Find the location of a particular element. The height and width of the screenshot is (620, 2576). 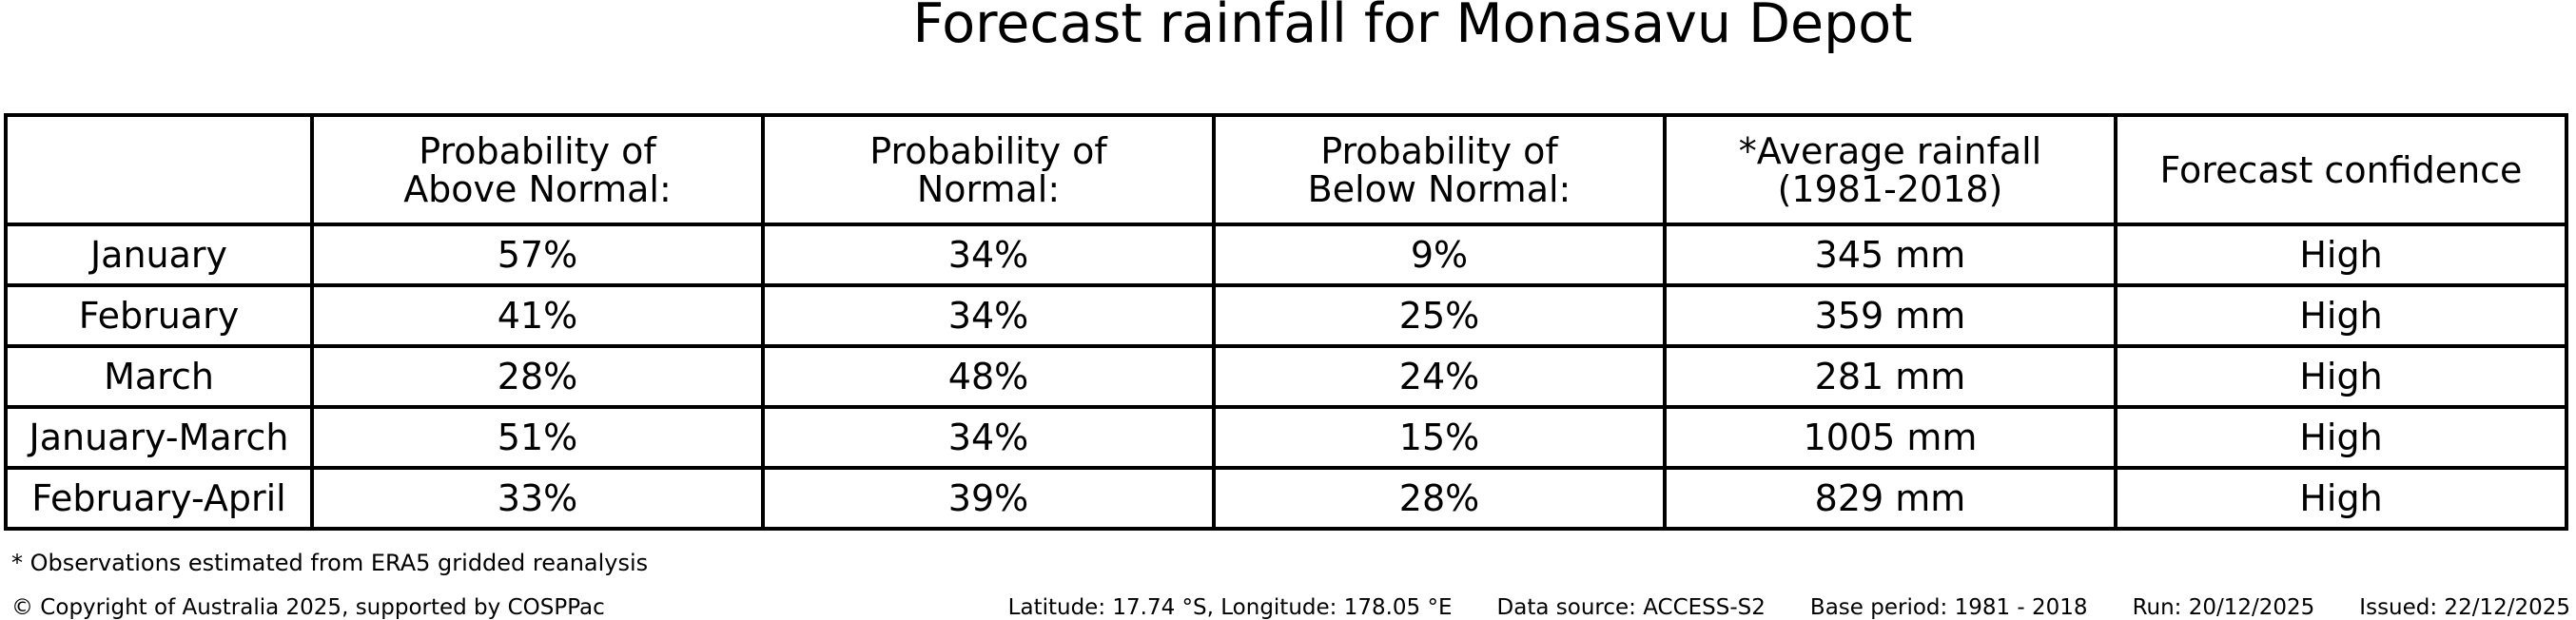

header-line: Forecast confidence is located at coordinates (2341, 169).